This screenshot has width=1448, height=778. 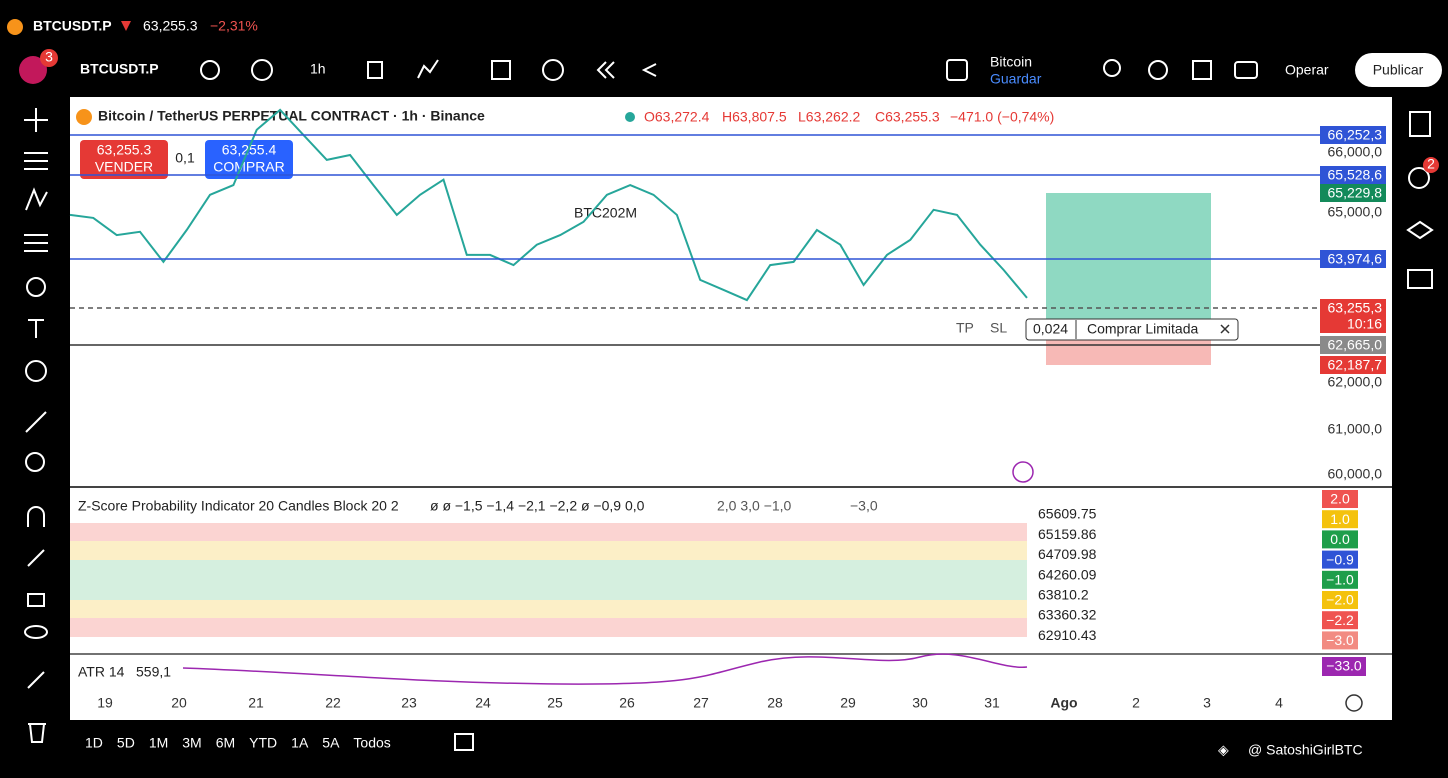 What do you see at coordinates (907, 117) in the screenshot?
I see `ohlc-close: C63,255.3` at bounding box center [907, 117].